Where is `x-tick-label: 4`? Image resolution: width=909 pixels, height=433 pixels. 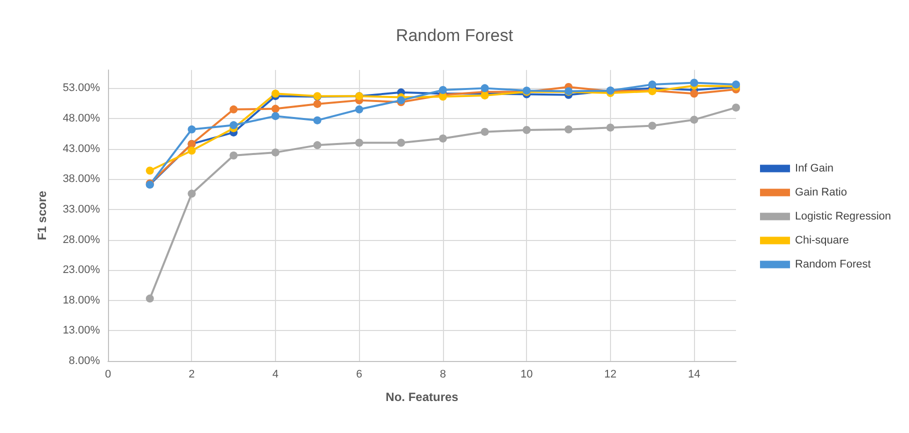
x-tick-label: 4 is located at coordinates (275, 374).